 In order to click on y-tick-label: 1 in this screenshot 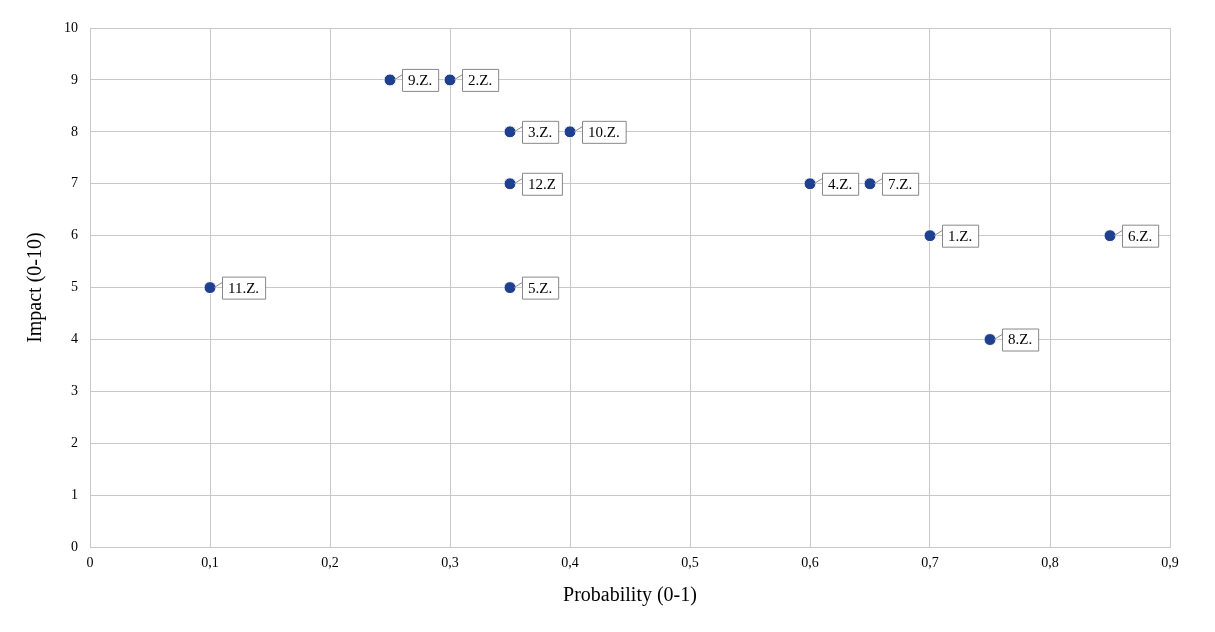, I will do `click(74, 494)`.